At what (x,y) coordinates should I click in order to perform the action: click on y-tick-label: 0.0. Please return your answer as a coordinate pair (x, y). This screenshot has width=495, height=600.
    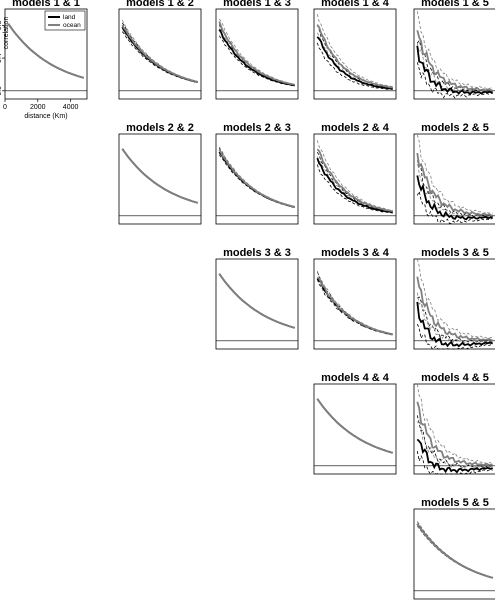
    Looking at the image, I should click on (1, 91).